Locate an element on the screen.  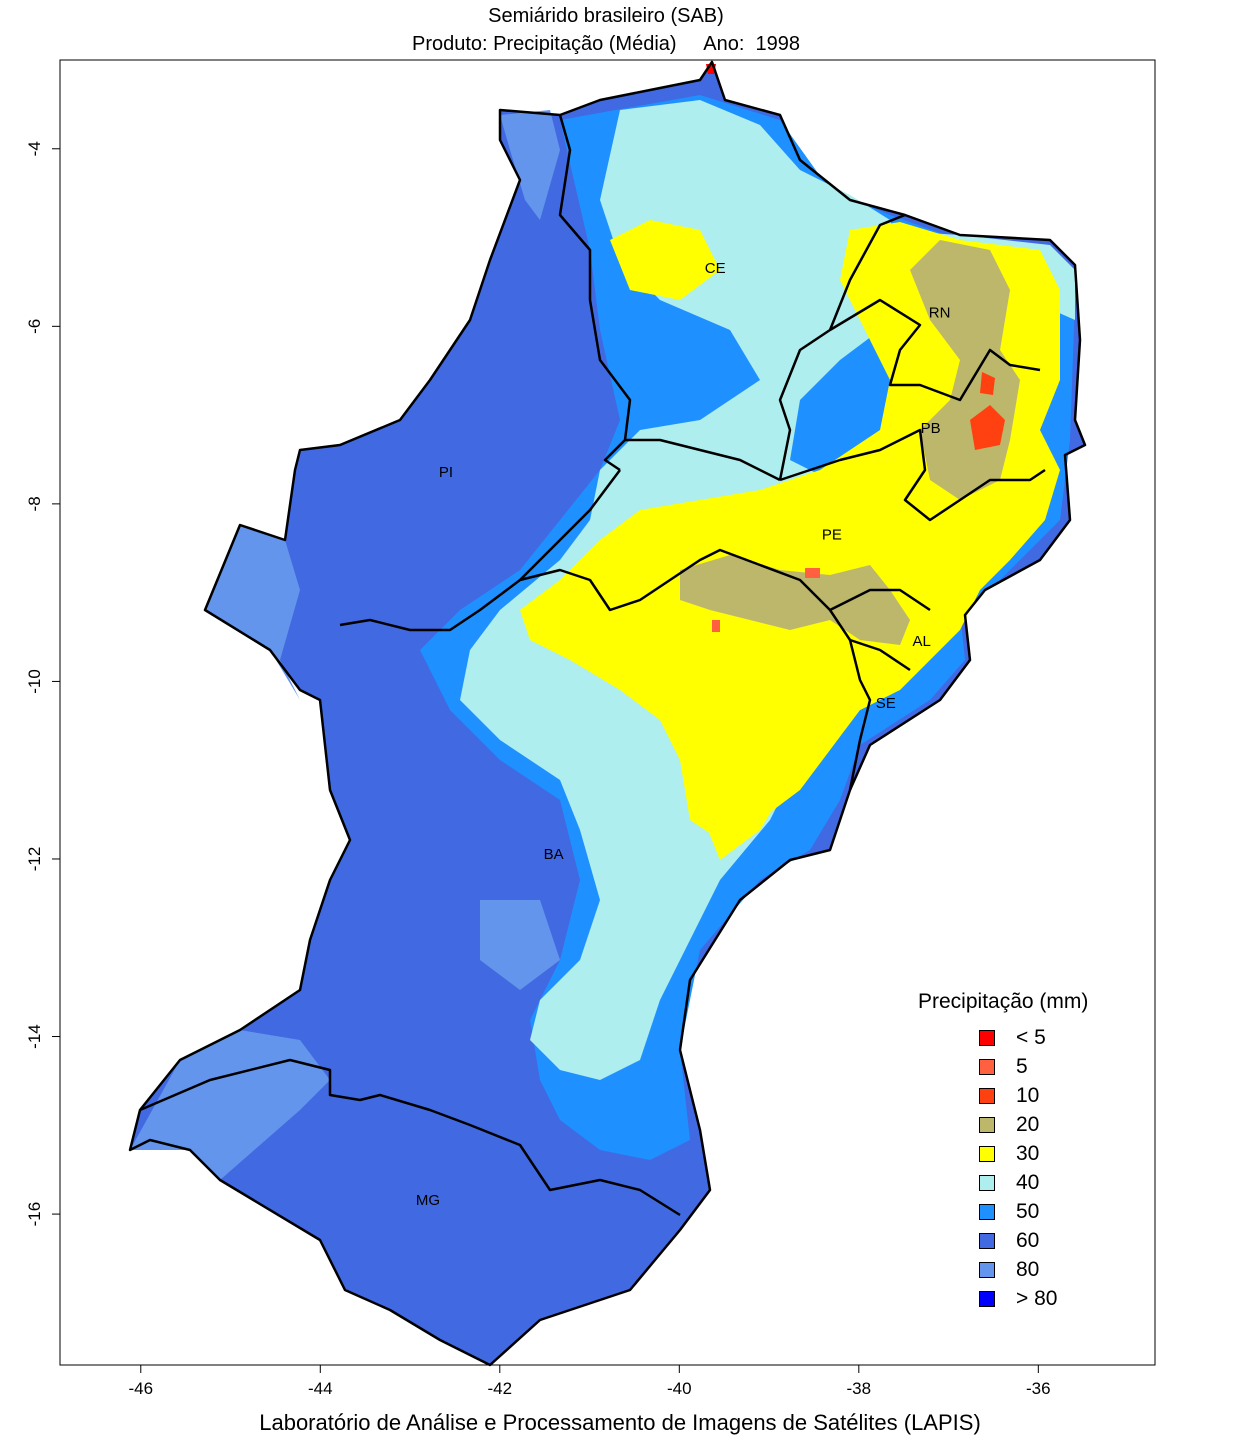
border-pi-ba is located at coordinates (480, 550).